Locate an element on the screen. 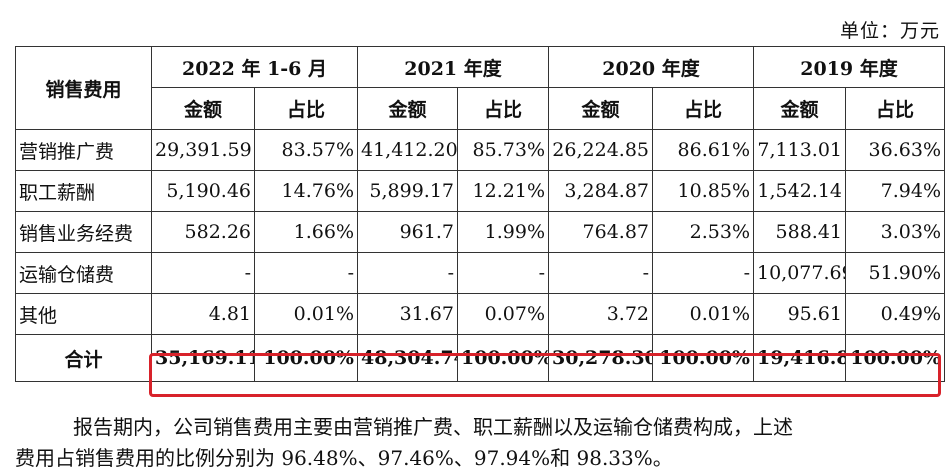 This screenshot has width=952, height=471. amount-cell: 7,113.01 is located at coordinates (799, 150).